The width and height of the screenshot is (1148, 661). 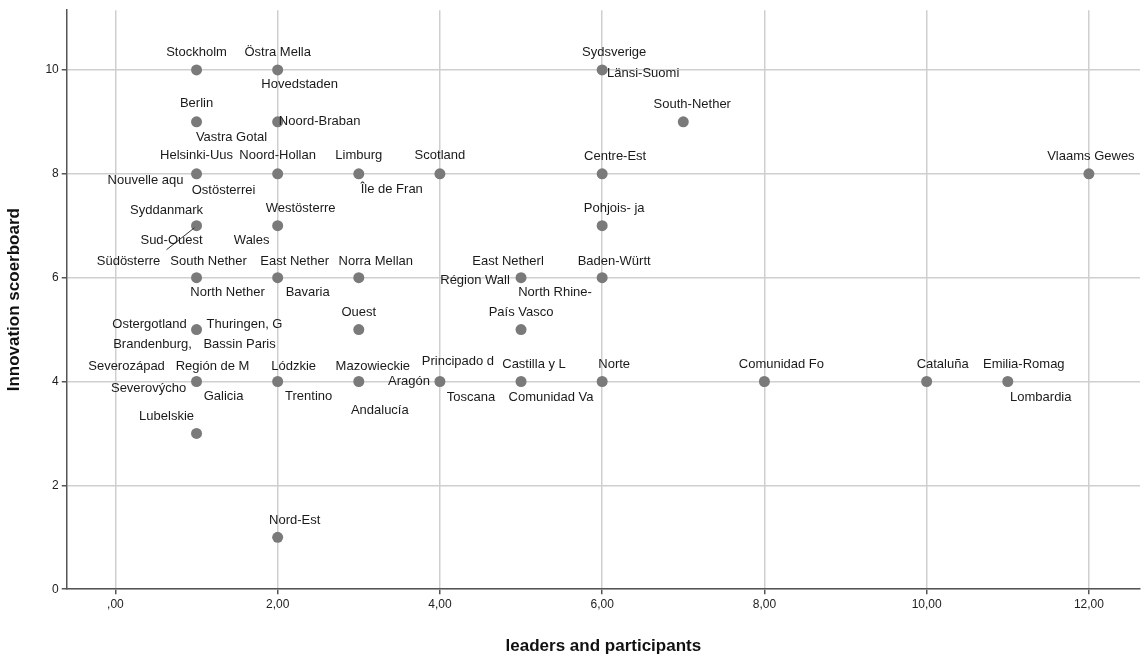 I want to click on y-tick-label: 10, so click(x=52, y=69).